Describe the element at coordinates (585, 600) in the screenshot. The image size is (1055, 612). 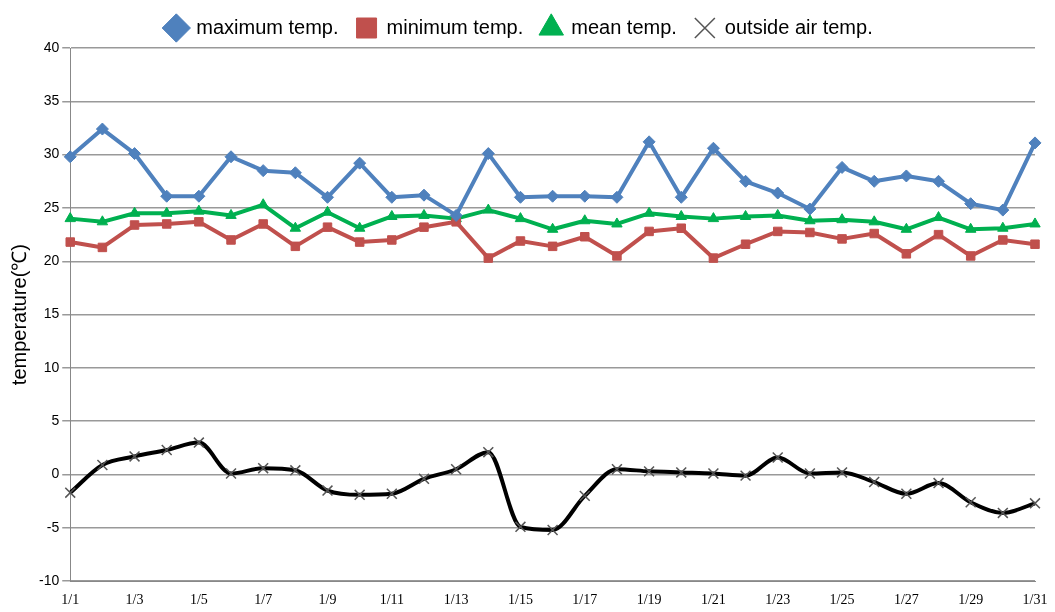
I see `x-tick-label: 1/17` at that location.